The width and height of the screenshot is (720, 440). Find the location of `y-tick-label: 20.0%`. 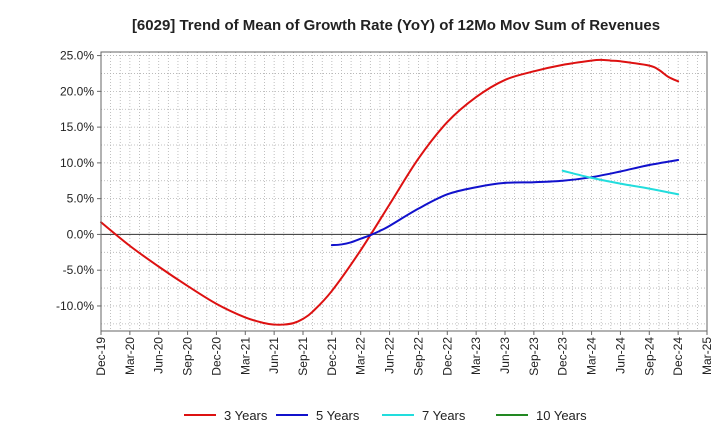

y-tick-label: 20.0% is located at coordinates (77, 91).